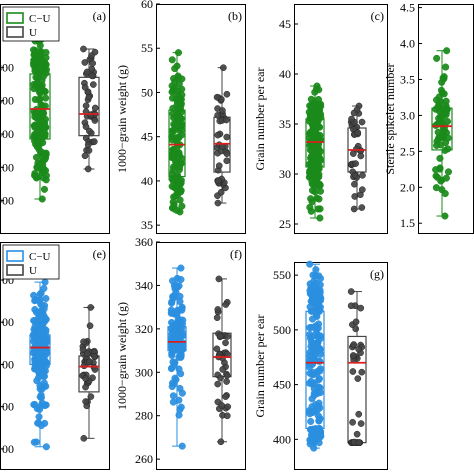 The height and width of the screenshot is (474, 474). Describe the element at coordinates (7, 67) in the screenshot. I see `y-tick-label: 800` at that location.